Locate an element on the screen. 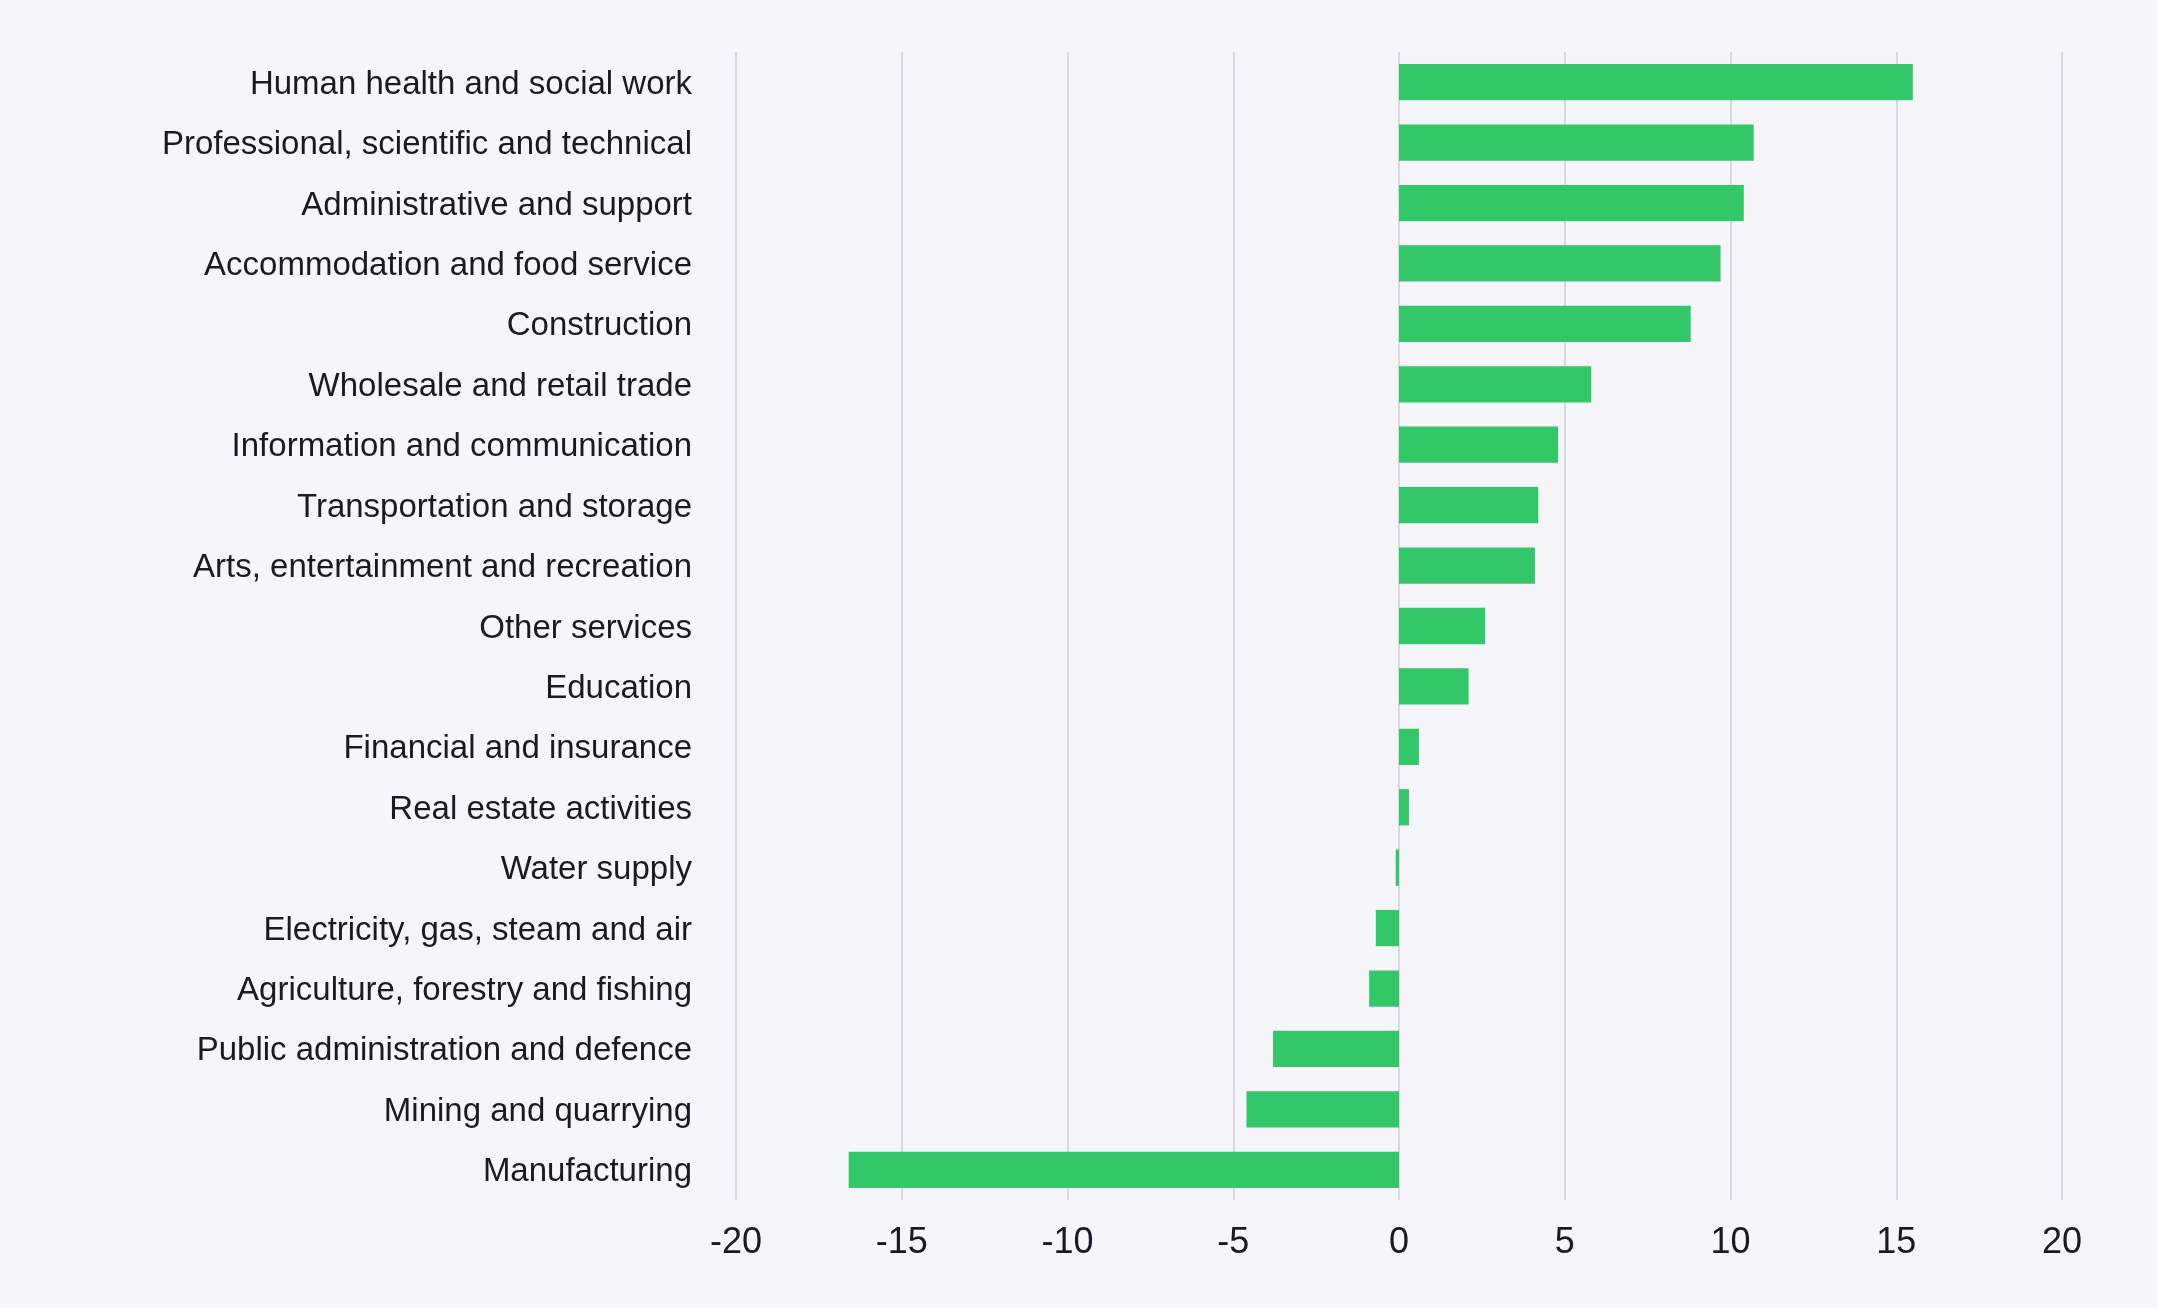  y-tick-label: Wholesale and retail trade is located at coordinates (500, 384).